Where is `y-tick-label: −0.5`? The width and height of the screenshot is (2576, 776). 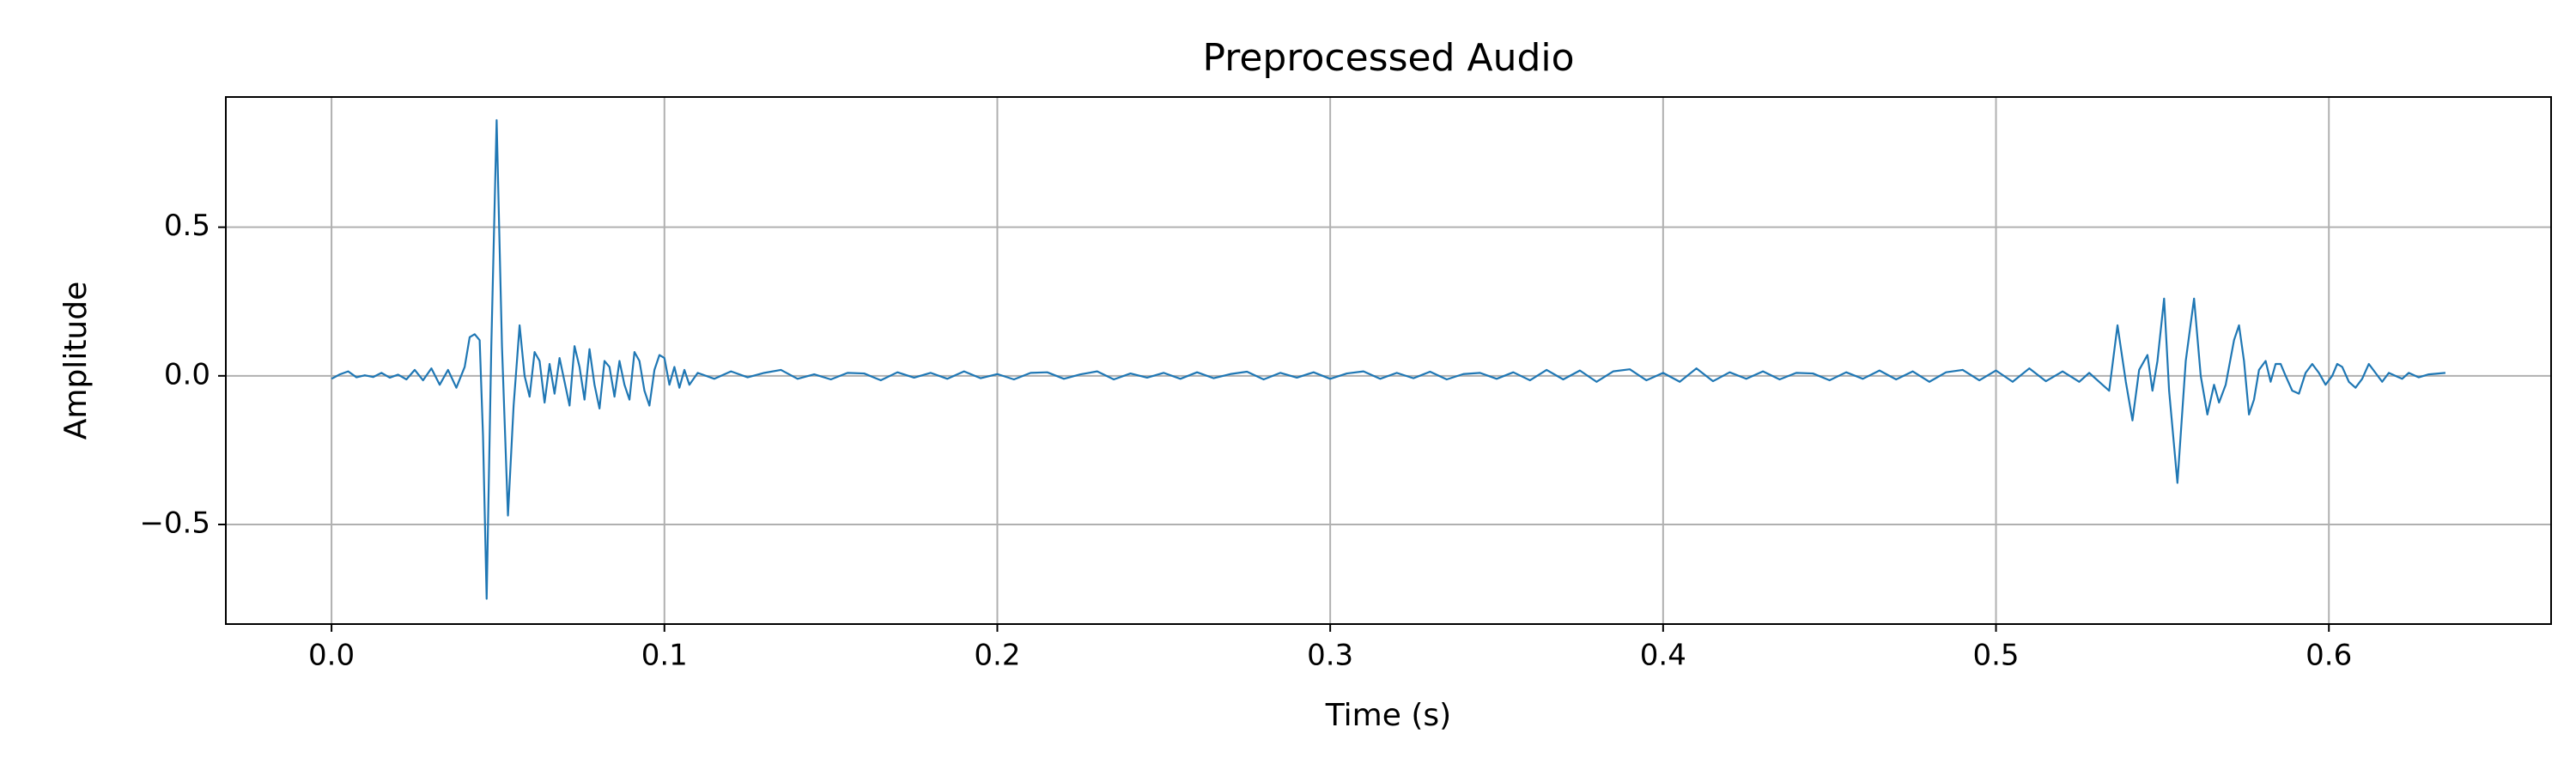 y-tick-label: −0.5 is located at coordinates (175, 523).